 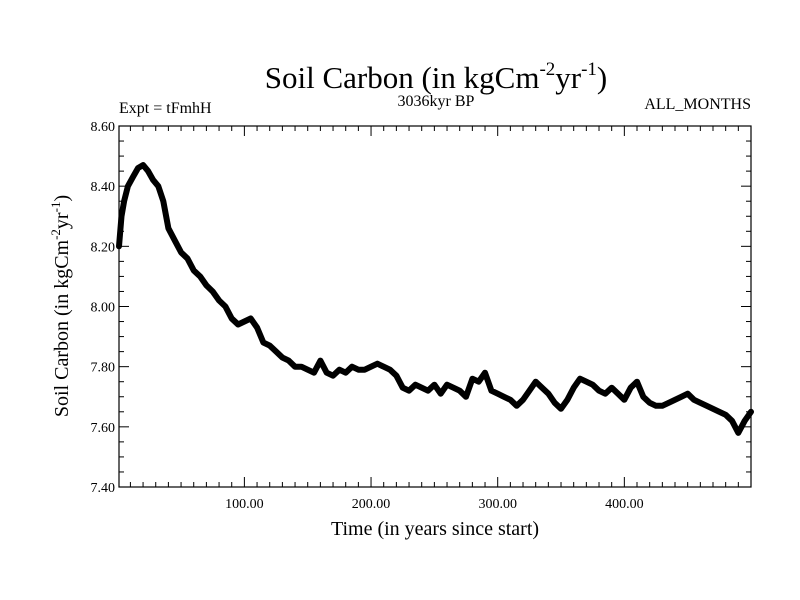 What do you see at coordinates (436, 101) in the screenshot?
I see `period-label: 3036kyr BP` at bounding box center [436, 101].